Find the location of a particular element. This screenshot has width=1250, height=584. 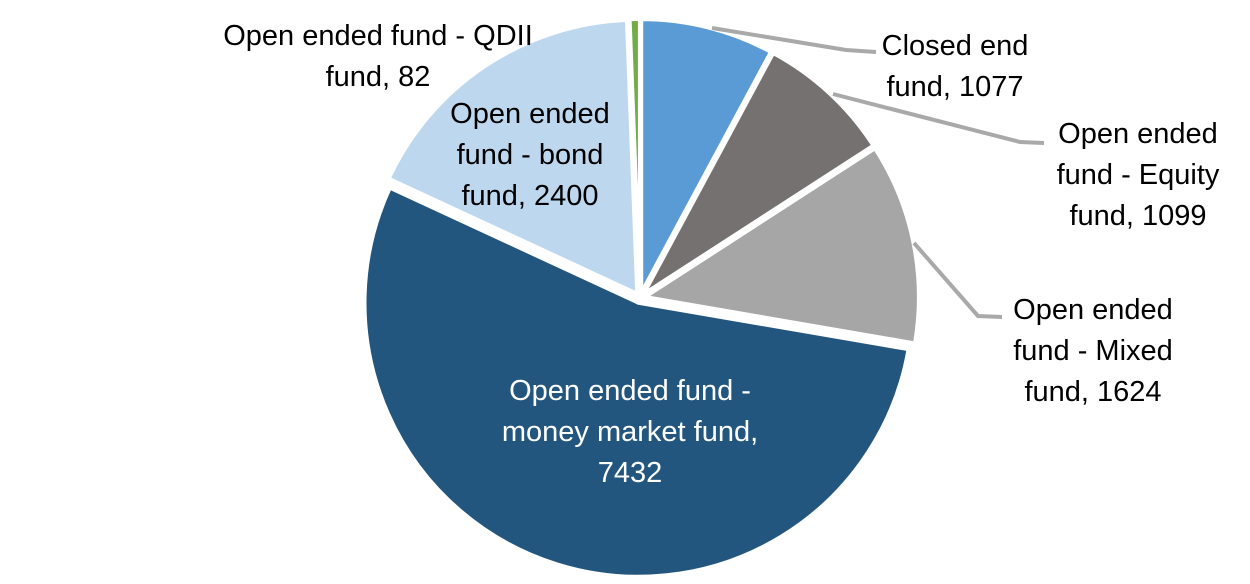

slice-label-line: 7432 is located at coordinates (630, 473).